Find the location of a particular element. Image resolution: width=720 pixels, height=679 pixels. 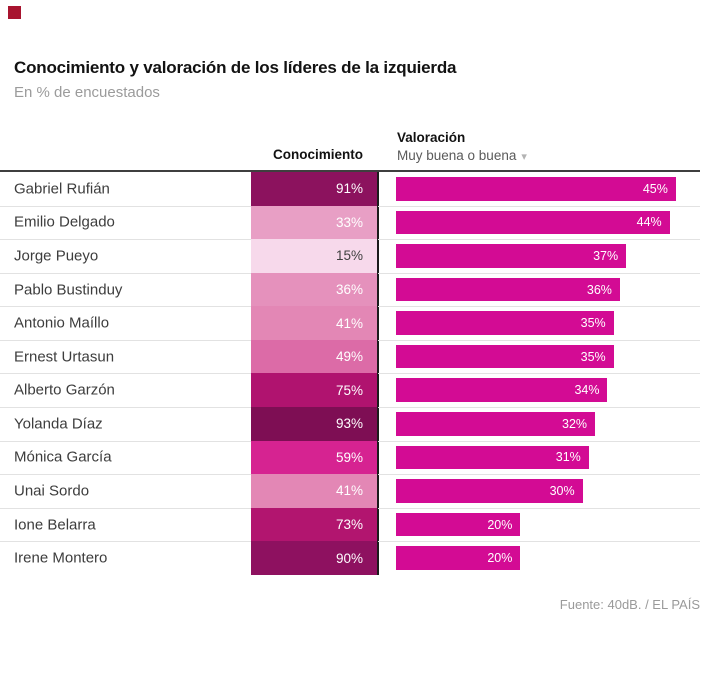

table-row: Mónica García 59% 31% is located at coordinates (350, 457).